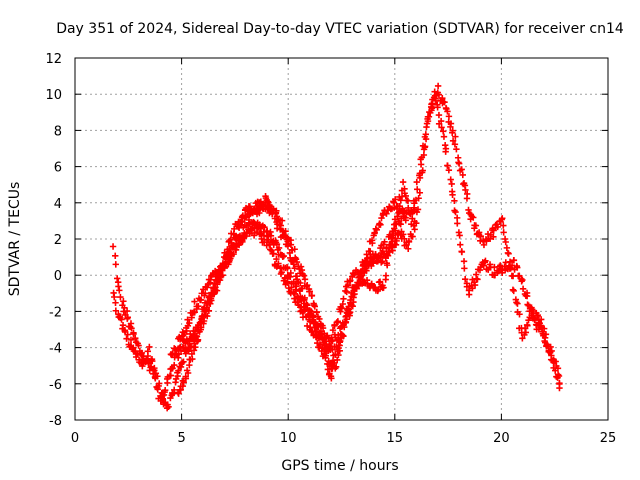 The image size is (640, 480). What do you see at coordinates (58, 240) in the screenshot?
I see `y-tick-label: 2` at bounding box center [58, 240].